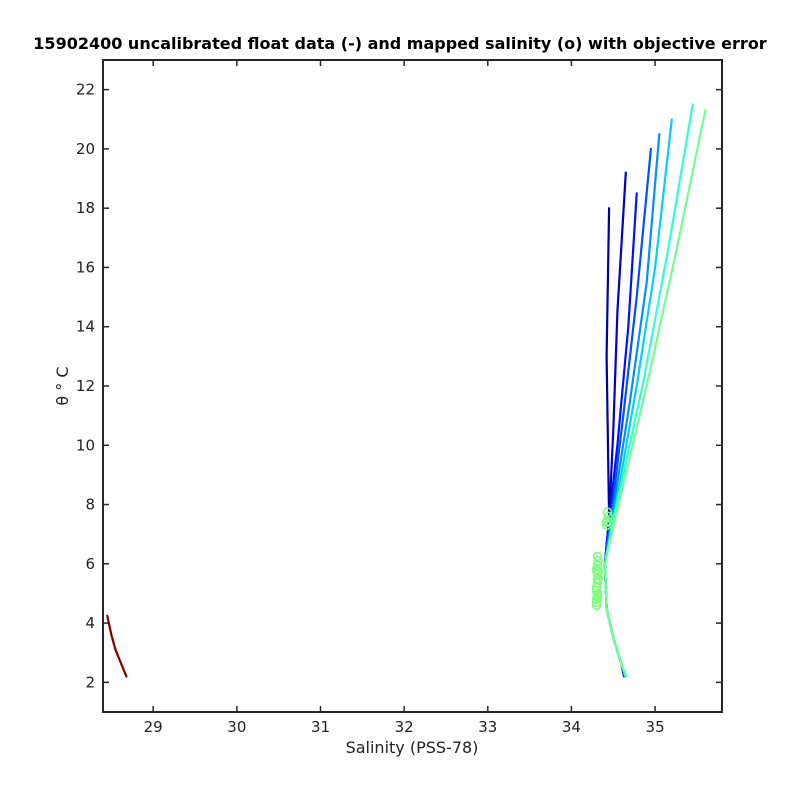  I want to click on y-tick-label: 16, so click(85, 267).